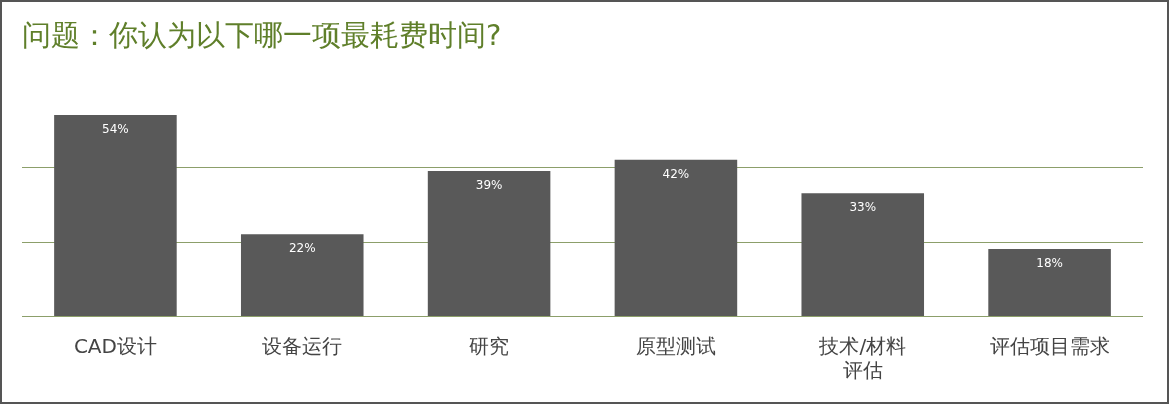 Image resolution: width=1169 pixels, height=404 pixels. Describe the element at coordinates (489, 185) in the screenshot. I see `data-label: 39%` at that location.